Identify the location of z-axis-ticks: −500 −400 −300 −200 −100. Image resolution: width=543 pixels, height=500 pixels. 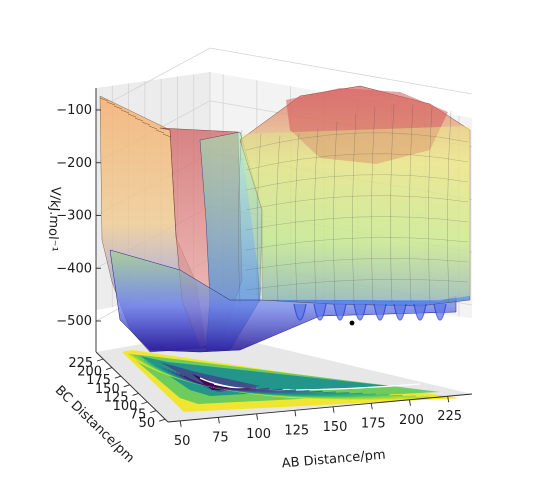
(78, 216).